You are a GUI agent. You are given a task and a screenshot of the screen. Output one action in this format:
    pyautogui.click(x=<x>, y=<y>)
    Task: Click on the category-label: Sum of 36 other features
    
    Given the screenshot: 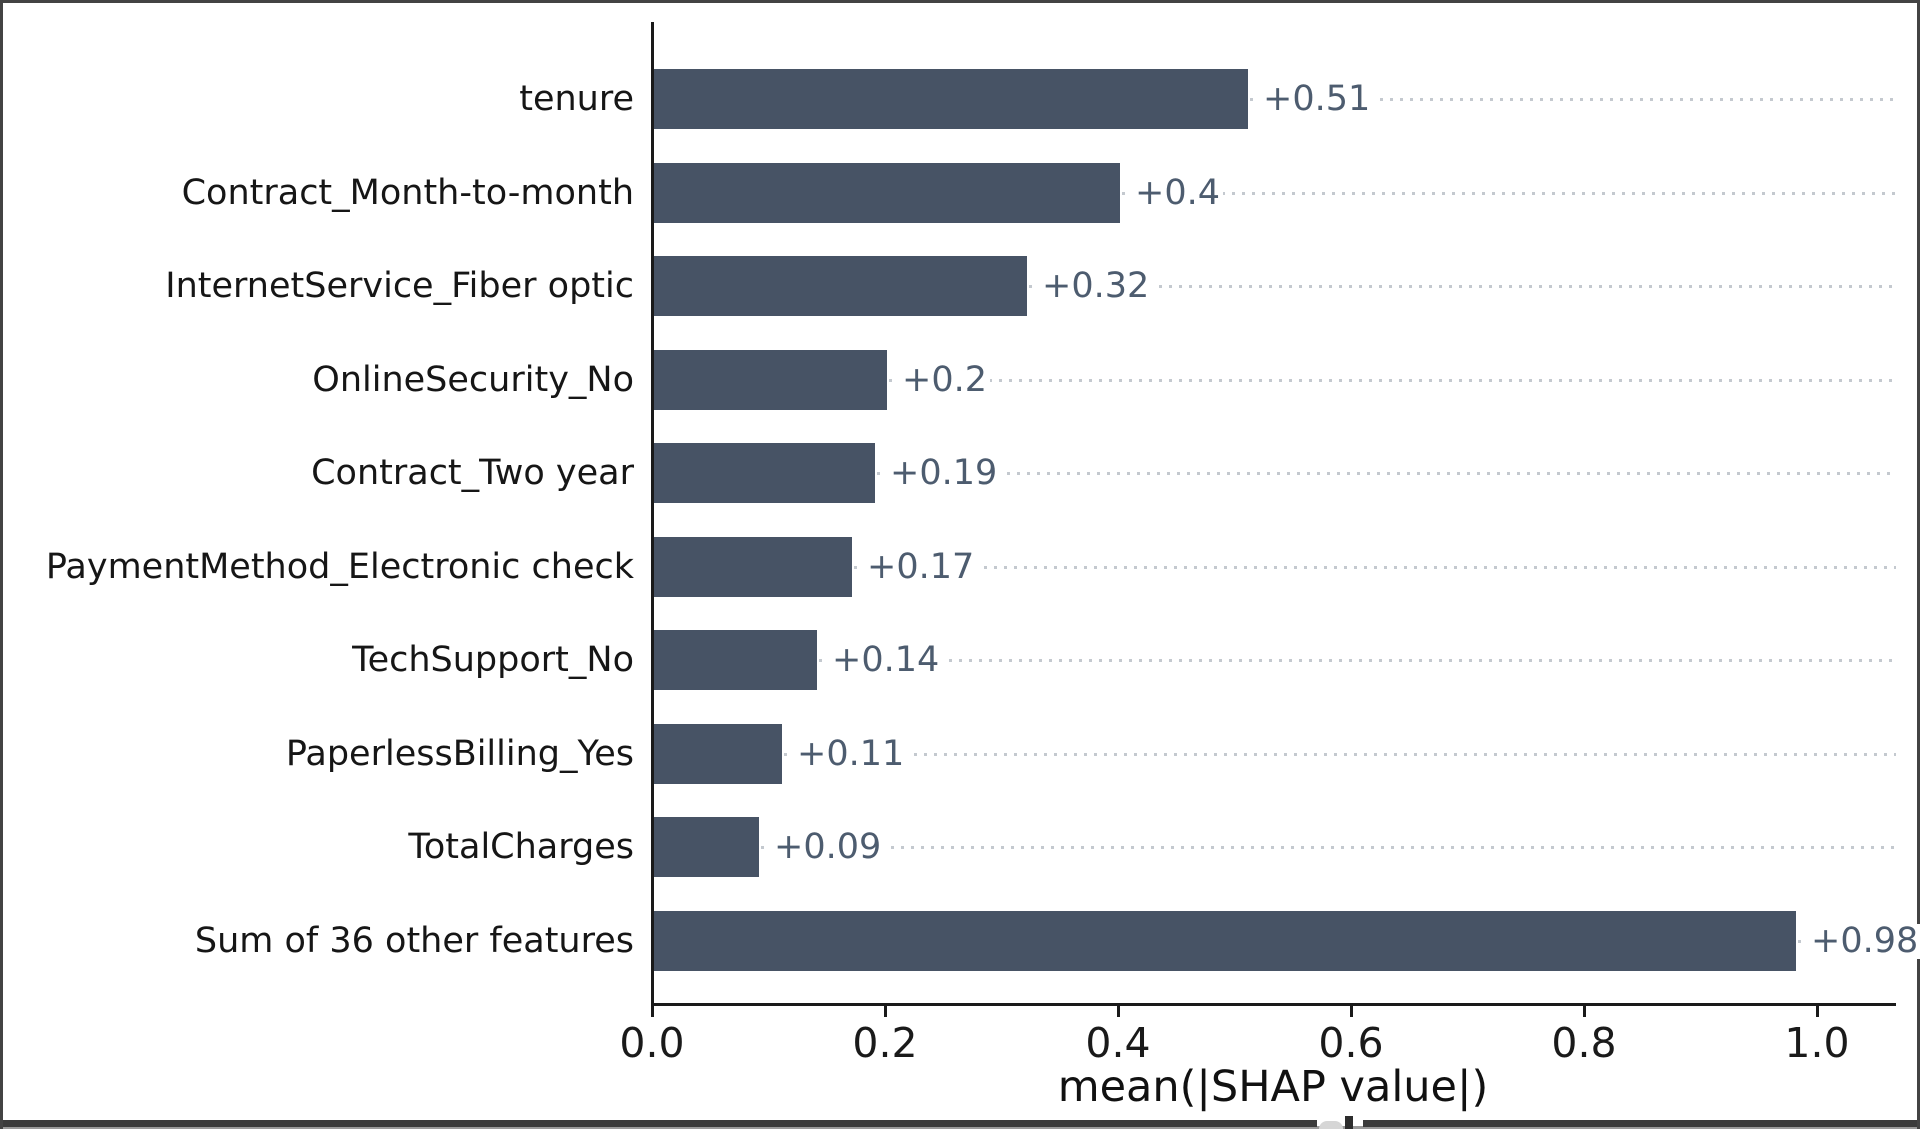 What is the action you would take?
    pyautogui.click(x=414, y=940)
    